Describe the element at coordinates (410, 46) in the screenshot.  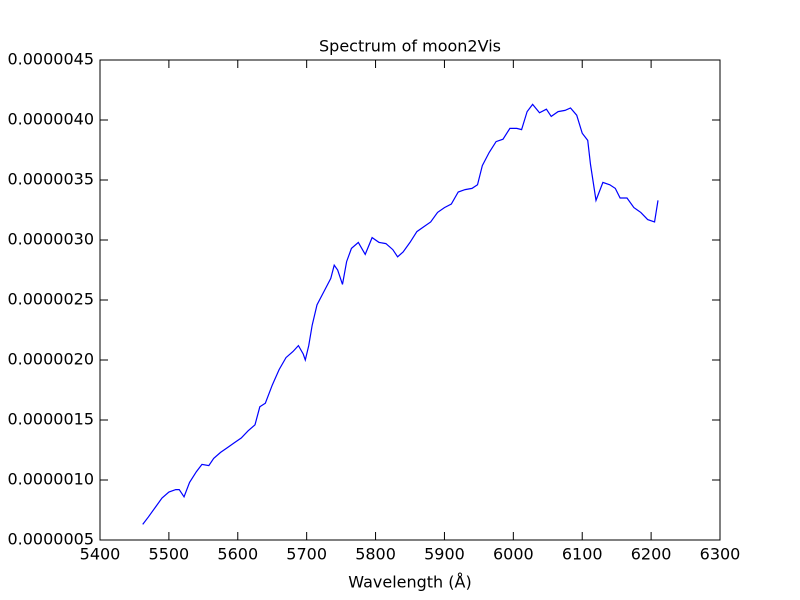
I see `chart-title: Spectrum of moon2Vis` at that location.